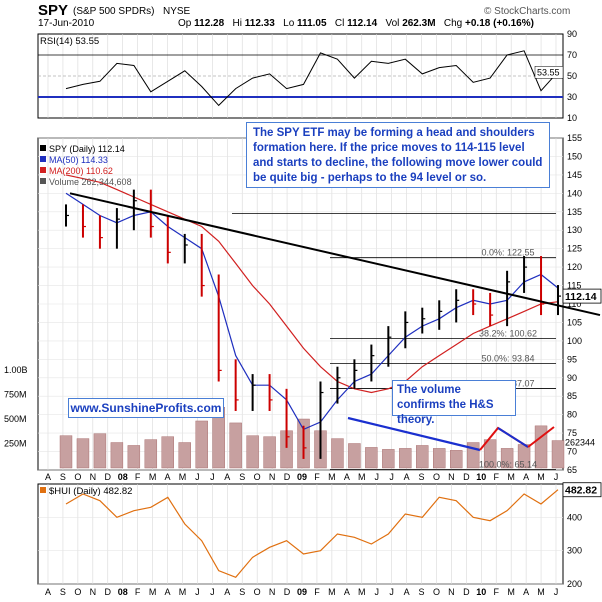 The height and width of the screenshot is (602, 602). Describe the element at coordinates (508, 464) in the screenshot. I see `fib-level-label: 100.0%: 65.14` at that location.